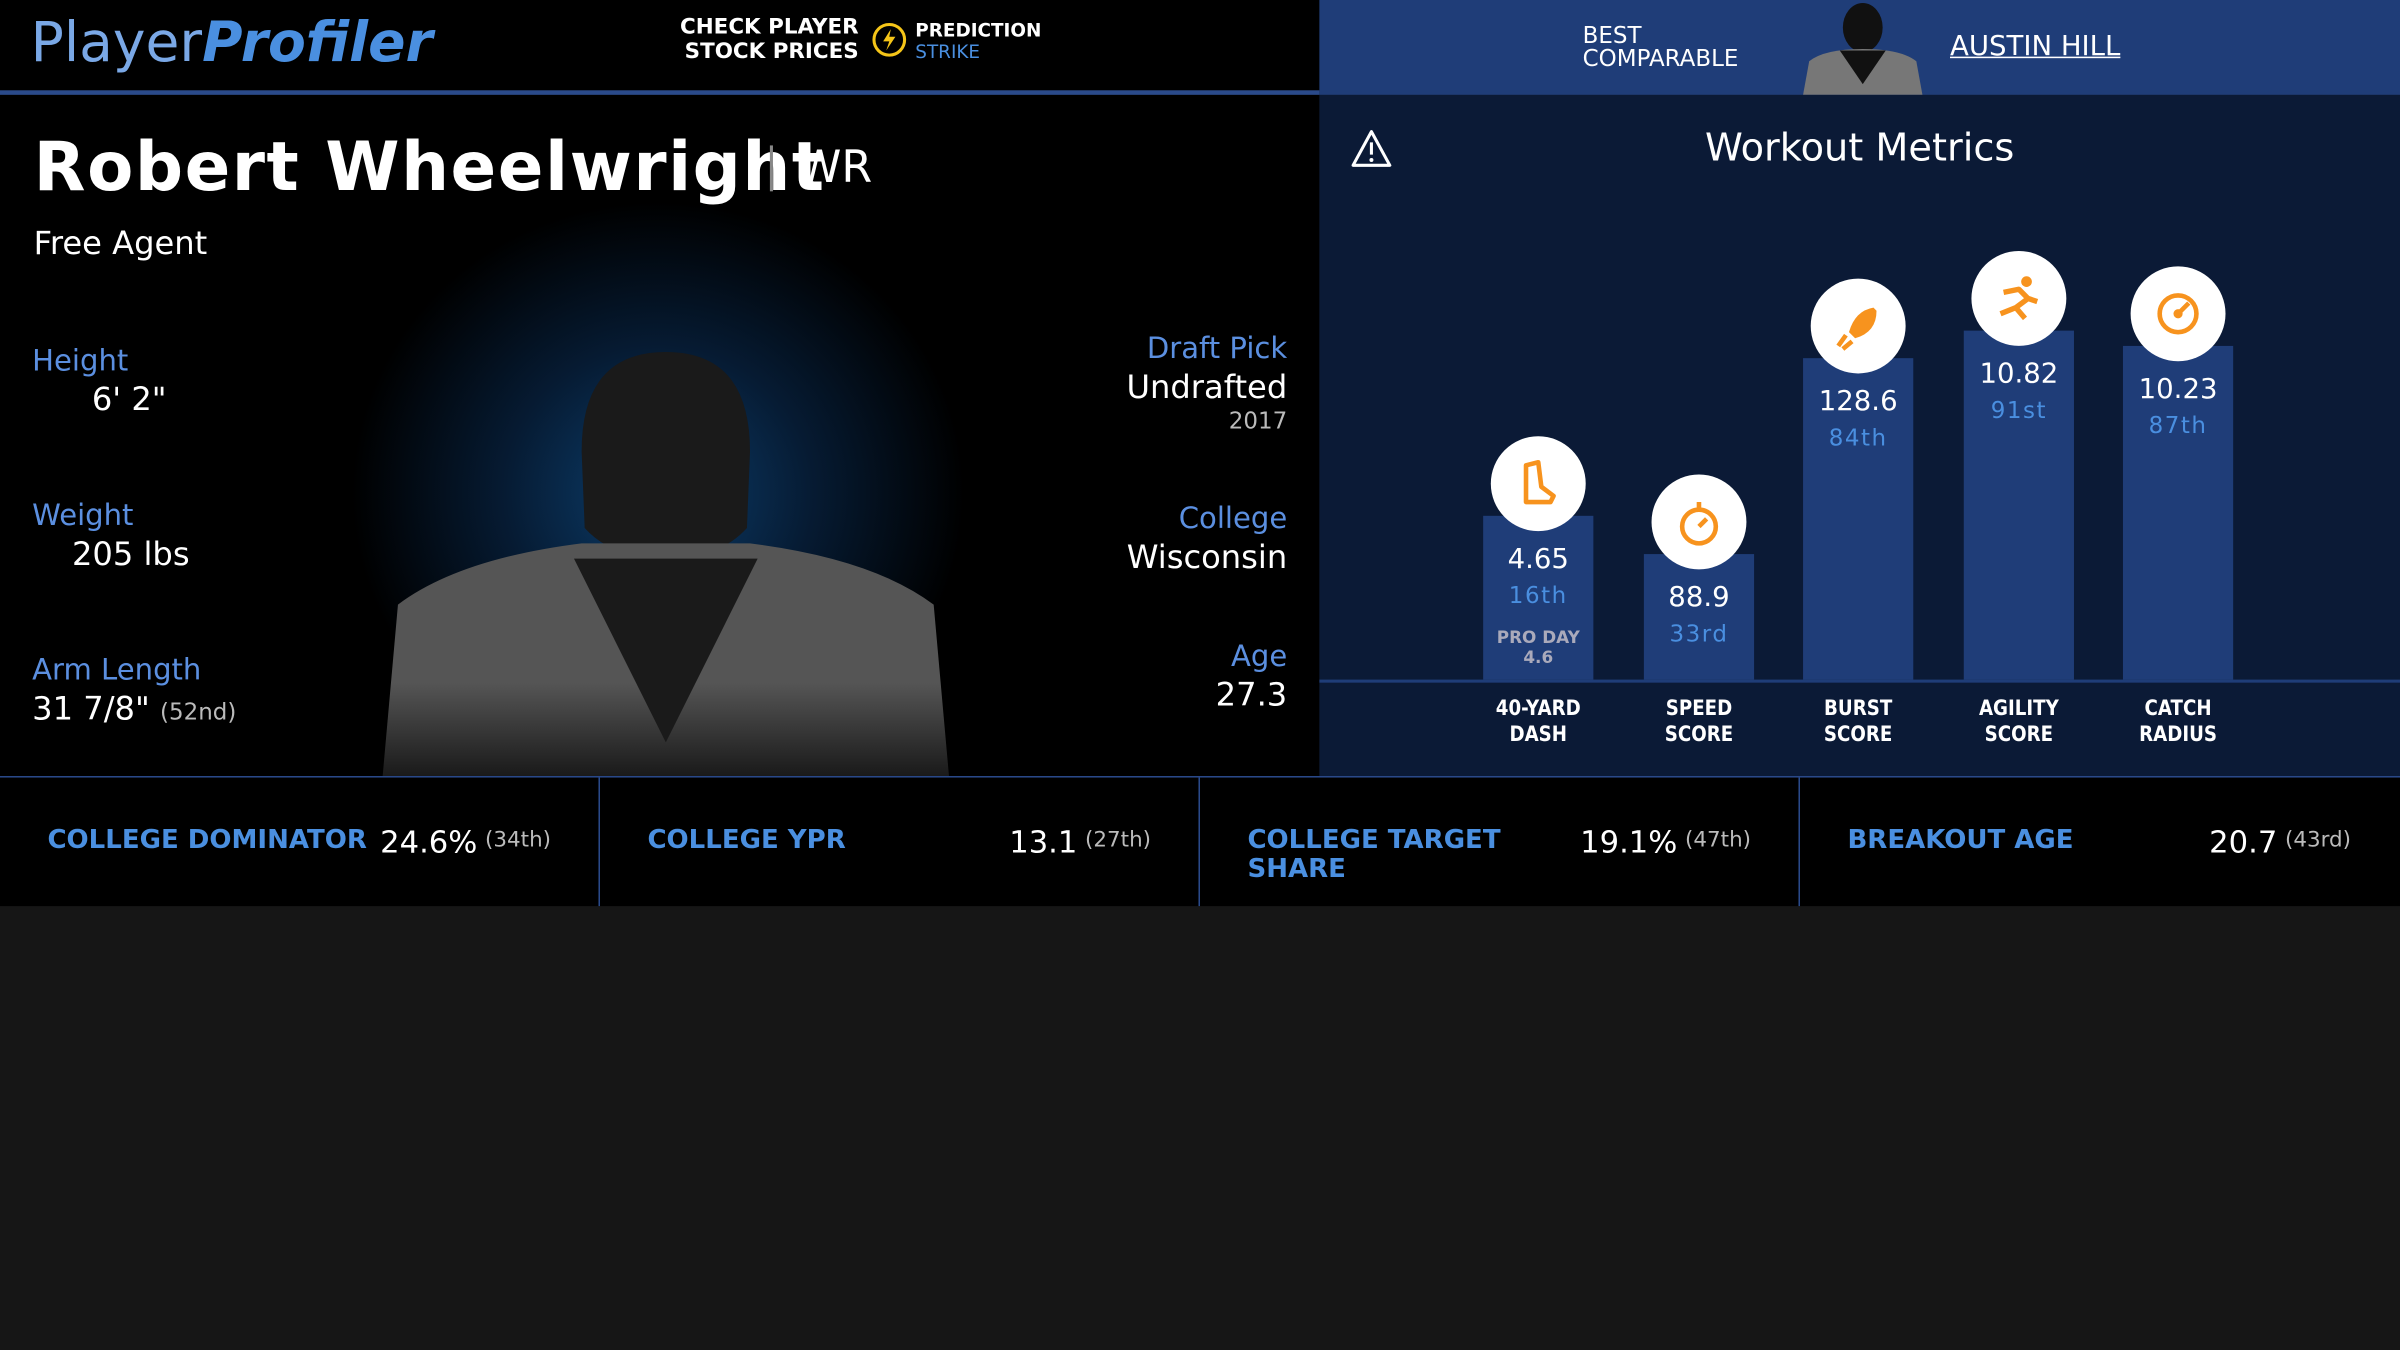 This screenshot has height=1350, width=2400. I want to click on brand: PREDICTION STRIKE, so click(978, 41).